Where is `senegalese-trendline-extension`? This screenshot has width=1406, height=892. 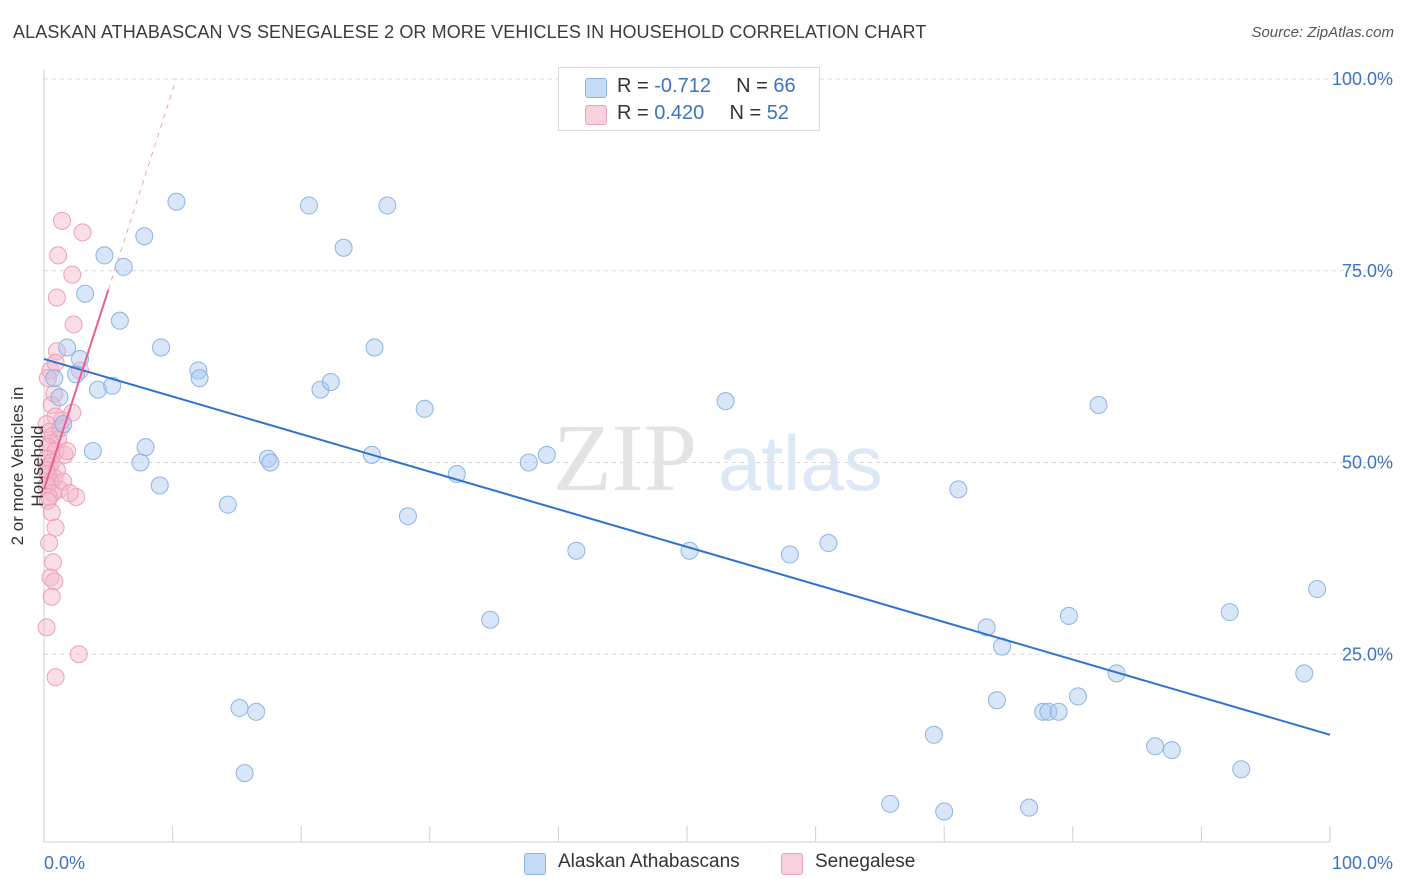
senegalese-trendline-extension is located at coordinates (142, 184).